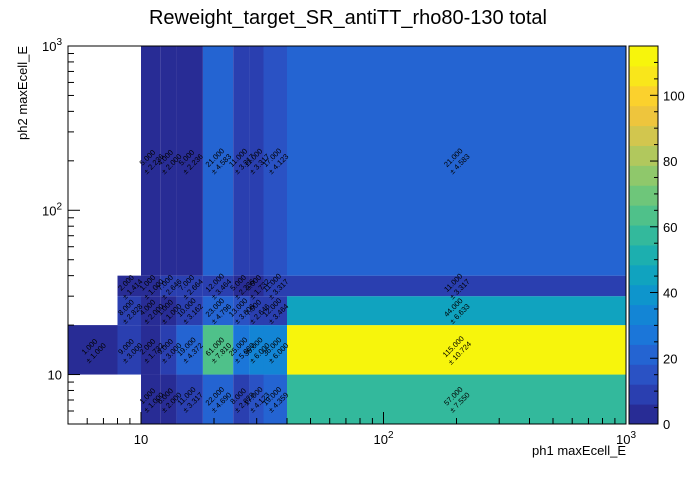 Image resolution: width=696 pixels, height=477 pixels. What do you see at coordinates (52, 209) in the screenshot?
I see `y-tick-label: 10²` at bounding box center [52, 209].